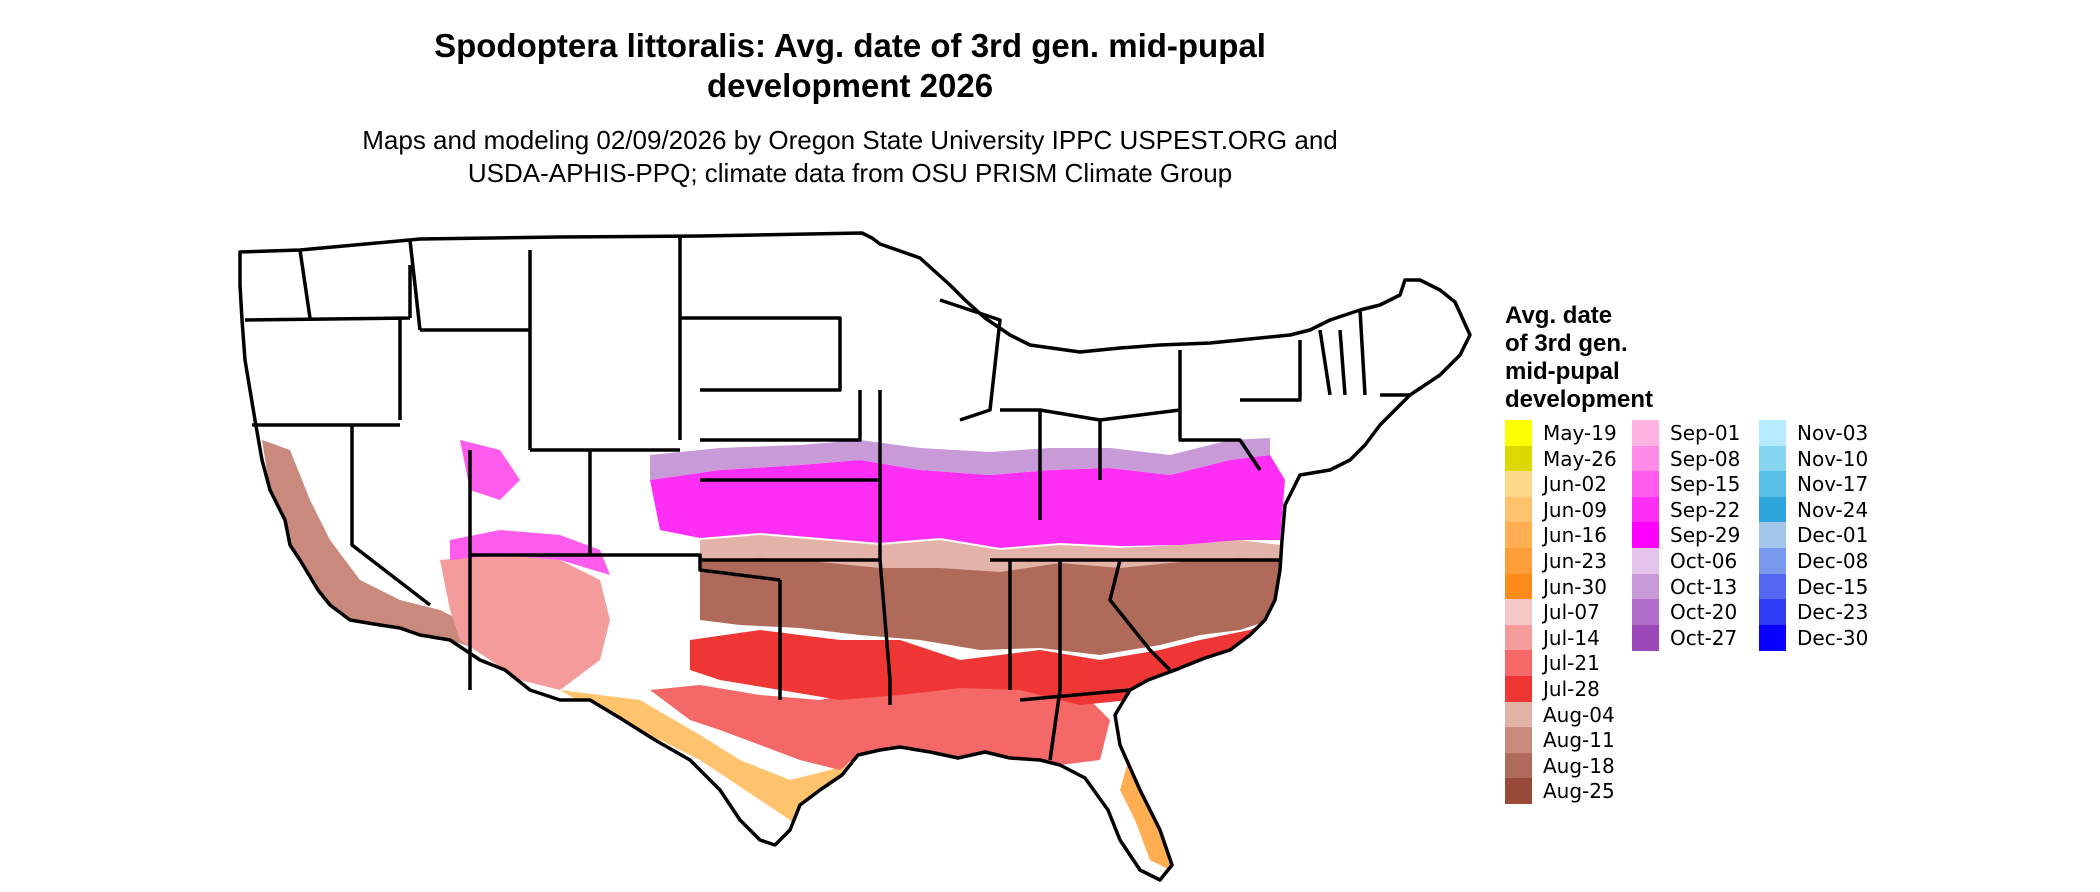 This screenshot has height=892, width=2100. What do you see at coordinates (1566, 343) in the screenshot?
I see `legend-title-line-2: of 3rd gen.` at bounding box center [1566, 343].